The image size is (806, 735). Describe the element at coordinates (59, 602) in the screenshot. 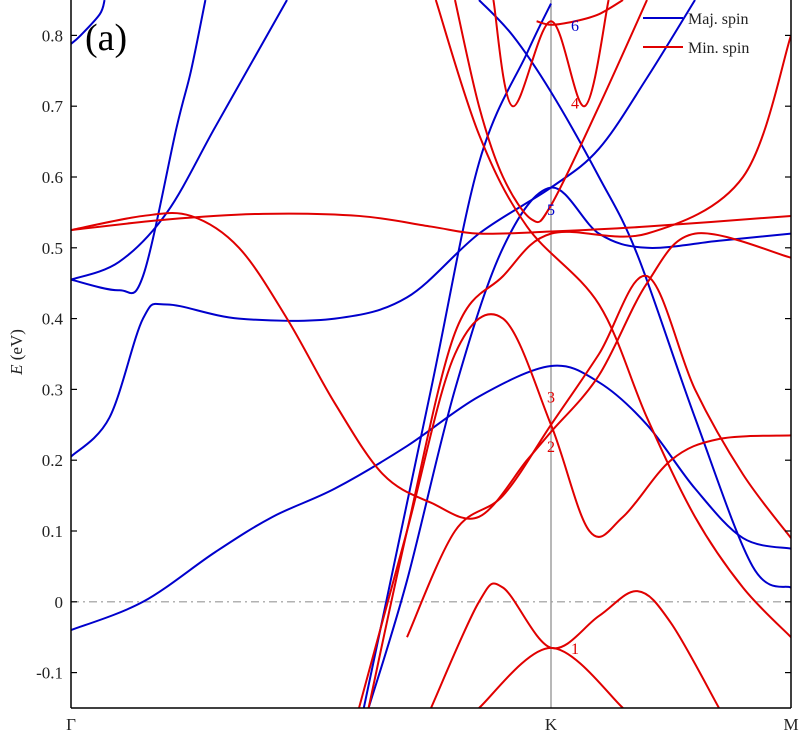

I see `y-tick-label: 0` at that location.